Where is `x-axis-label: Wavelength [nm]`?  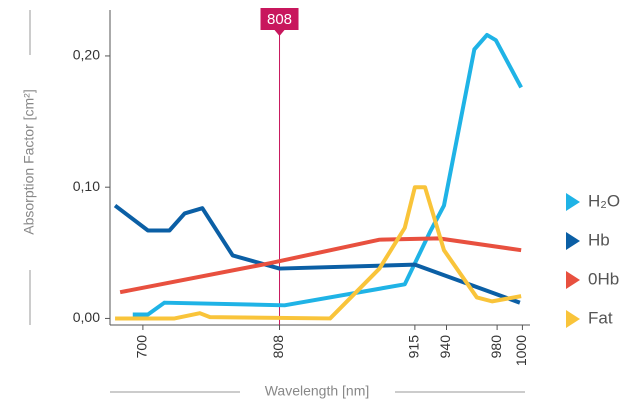 x-axis-label: Wavelength [nm] is located at coordinates (317, 391).